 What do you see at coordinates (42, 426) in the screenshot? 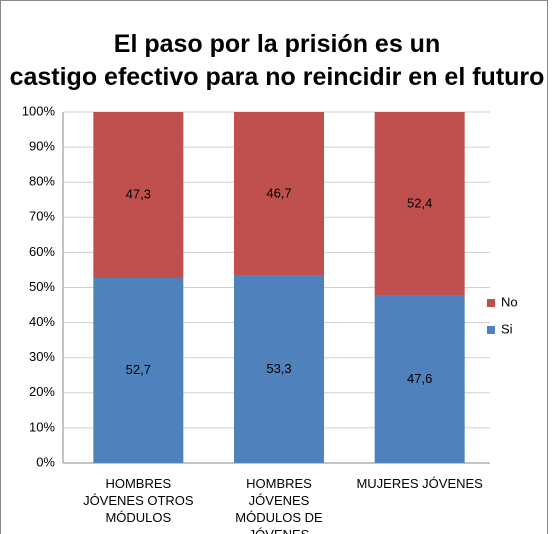
I see `y-tick-label: 10%` at bounding box center [42, 426].